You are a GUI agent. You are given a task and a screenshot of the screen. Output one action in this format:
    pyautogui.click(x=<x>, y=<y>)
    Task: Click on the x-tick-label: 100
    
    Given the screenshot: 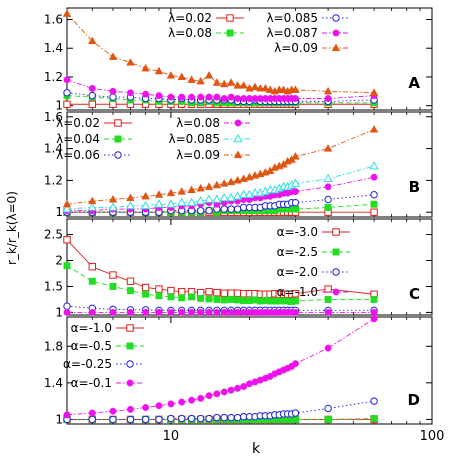 What is the action you would take?
    pyautogui.click(x=432, y=436)
    